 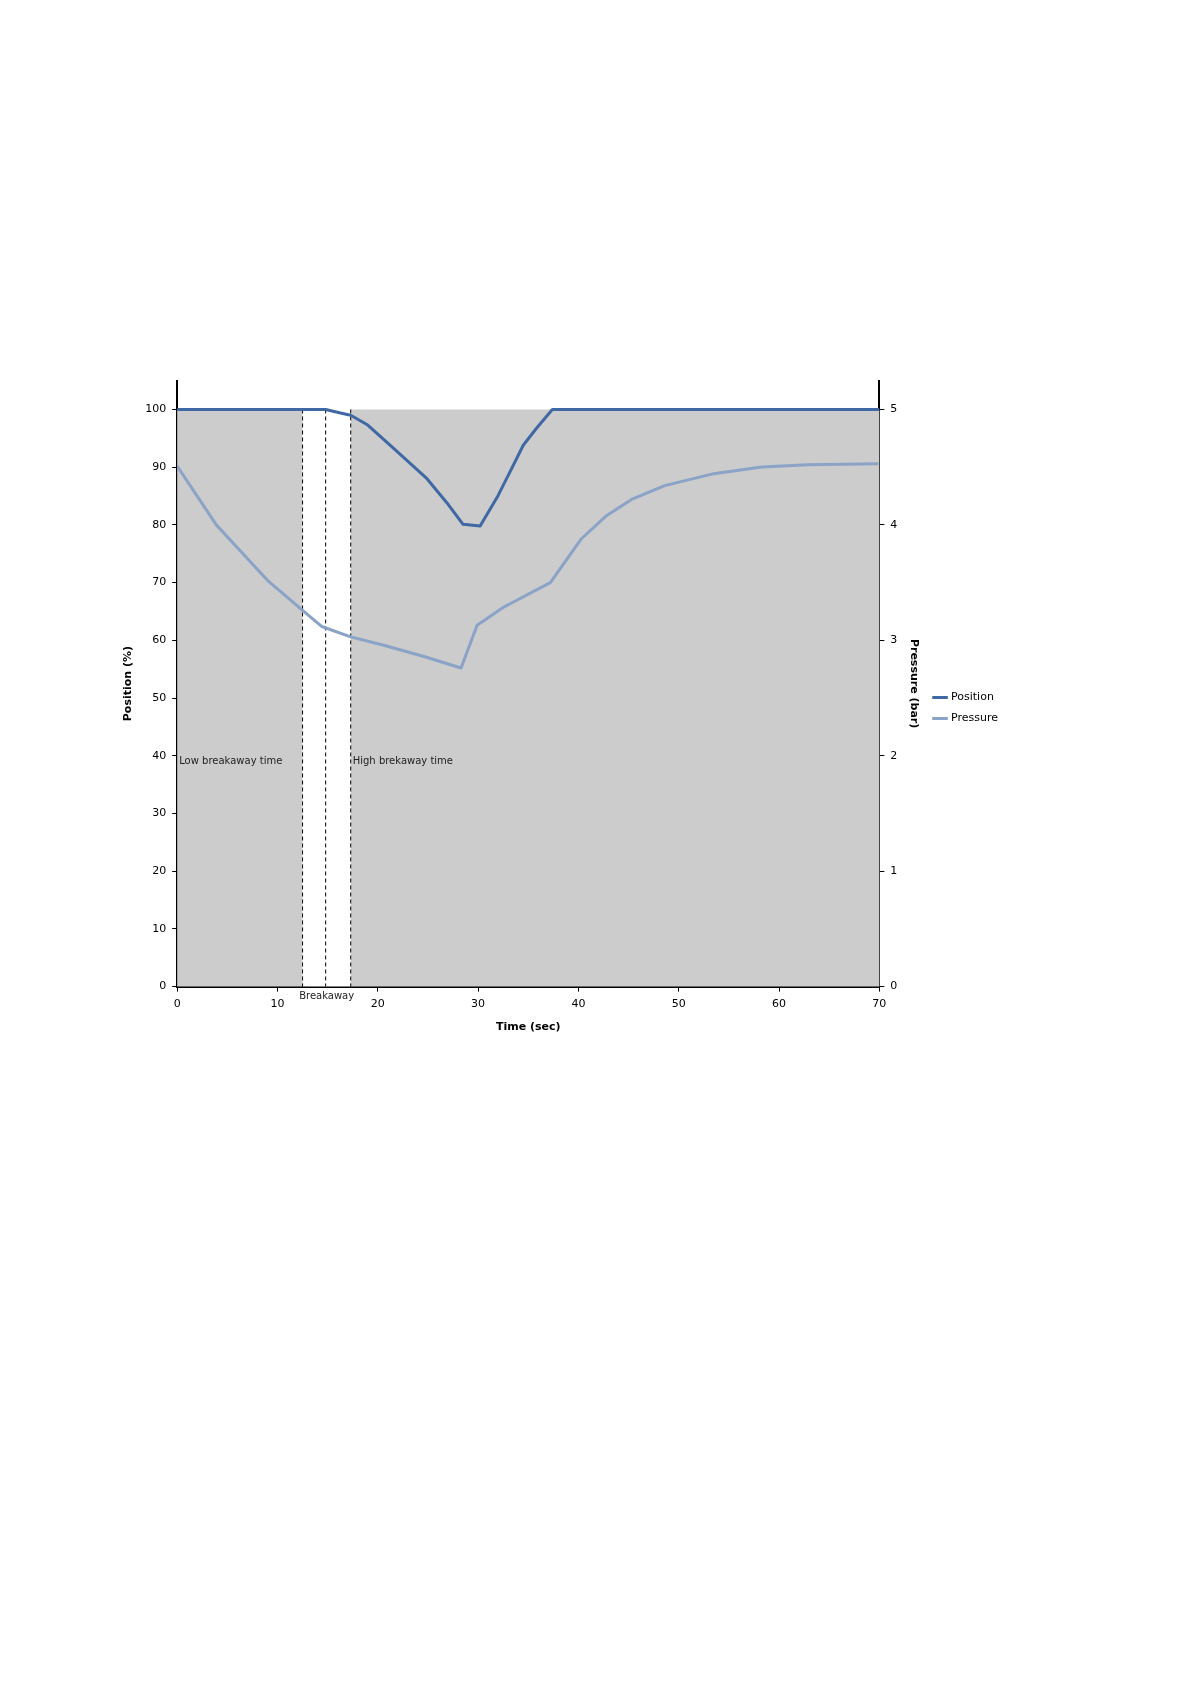 What do you see at coordinates (159, 582) in the screenshot?
I see `y-tick-label: 70` at bounding box center [159, 582].